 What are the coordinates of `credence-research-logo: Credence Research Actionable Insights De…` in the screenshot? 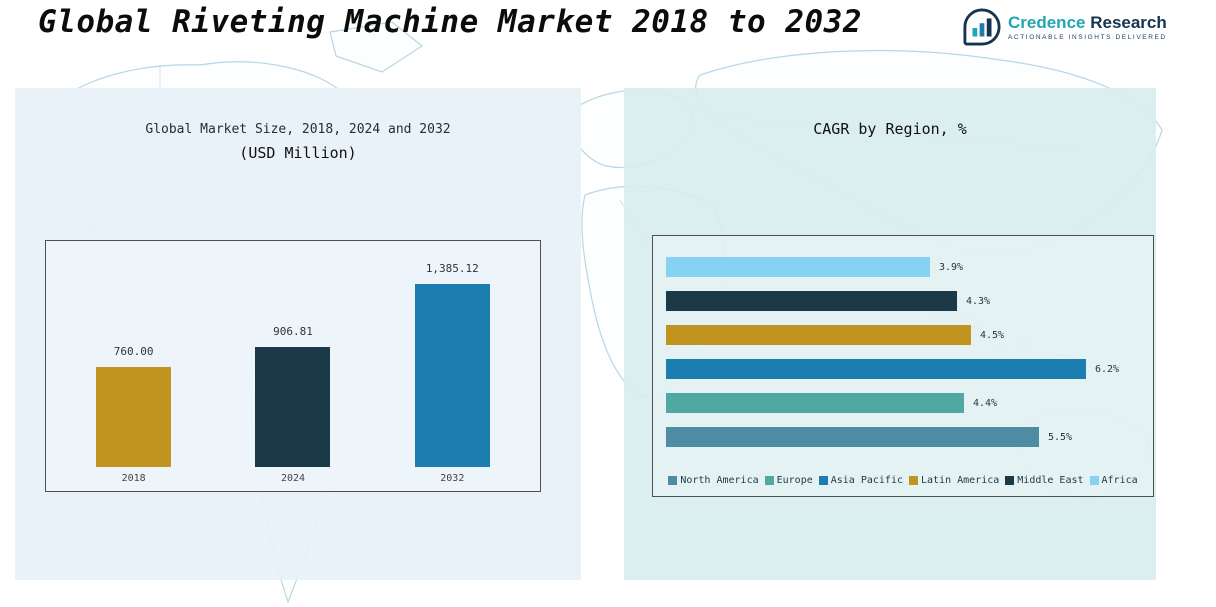 It's located at (1065, 27).